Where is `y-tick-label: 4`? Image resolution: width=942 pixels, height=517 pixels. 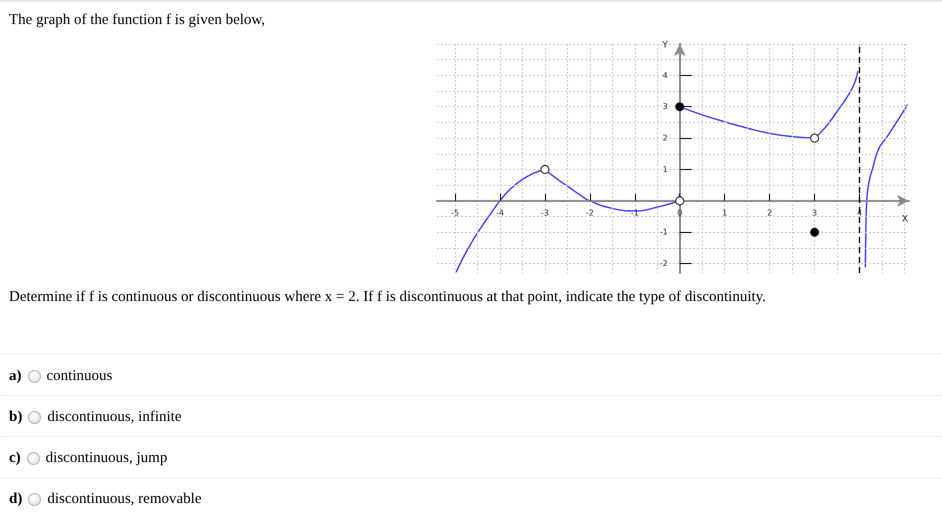 y-tick-label: 4 is located at coordinates (665, 75).